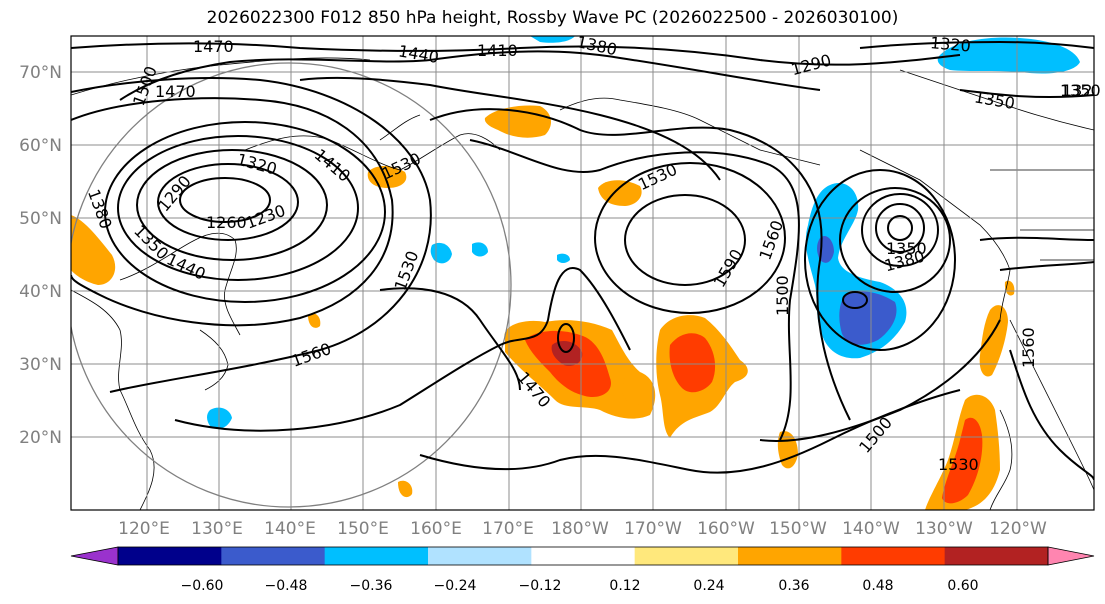 The image size is (1105, 604). Describe the element at coordinates (958, 464) in the screenshot. I see `contour-label: 1530` at that location.